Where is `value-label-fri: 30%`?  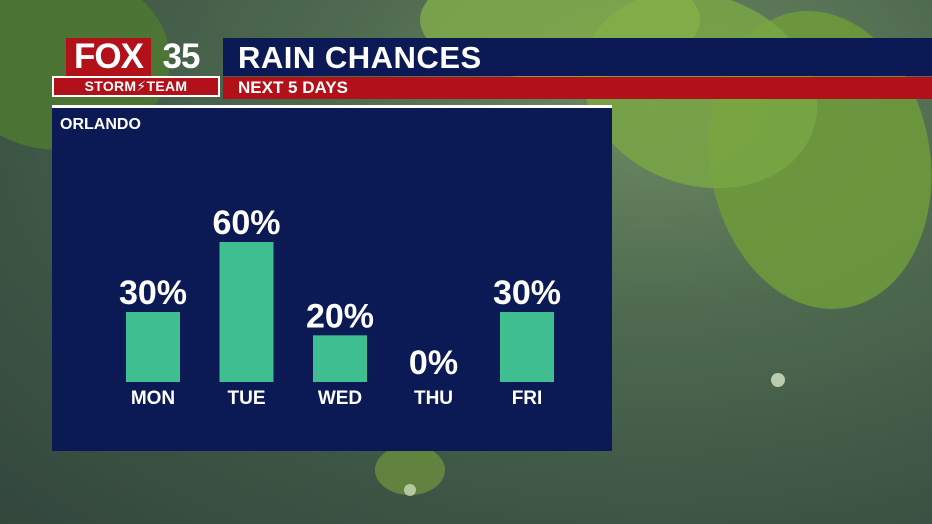 value-label-fri: 30% is located at coordinates (527, 293).